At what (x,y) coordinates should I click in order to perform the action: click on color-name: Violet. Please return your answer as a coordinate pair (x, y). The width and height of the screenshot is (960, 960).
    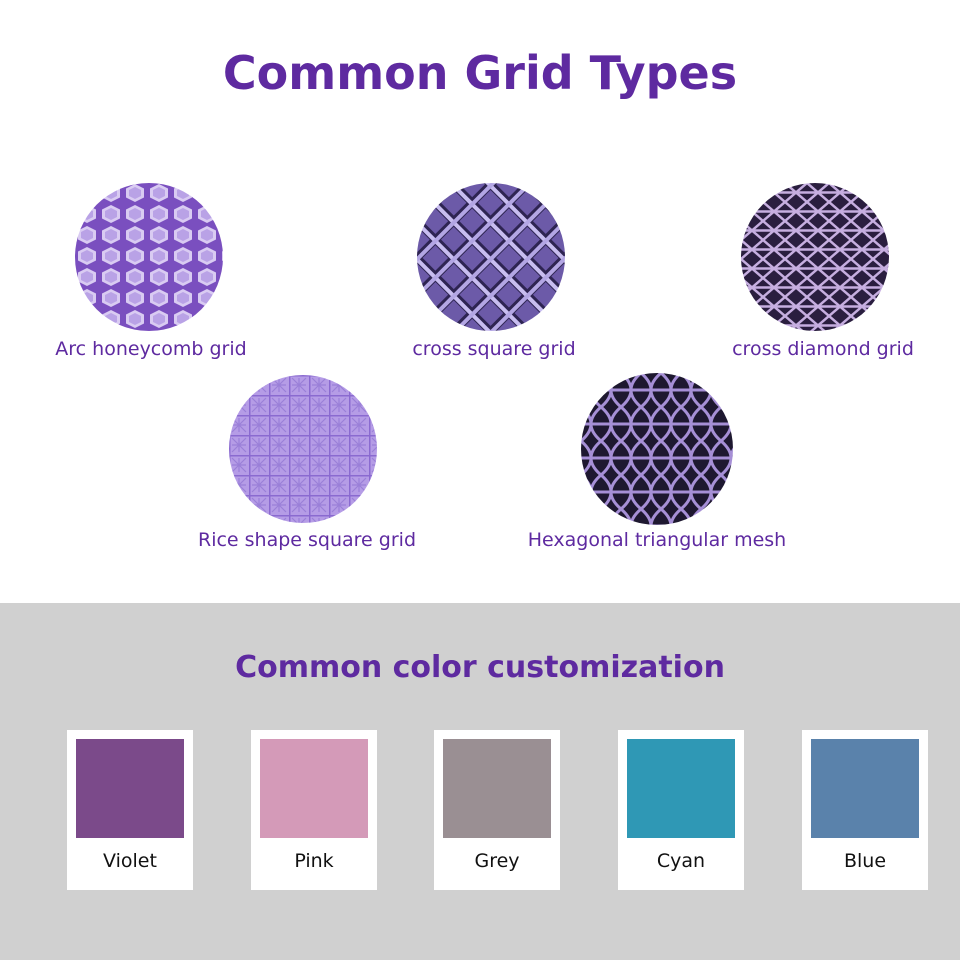
    Looking at the image, I should click on (130, 861).